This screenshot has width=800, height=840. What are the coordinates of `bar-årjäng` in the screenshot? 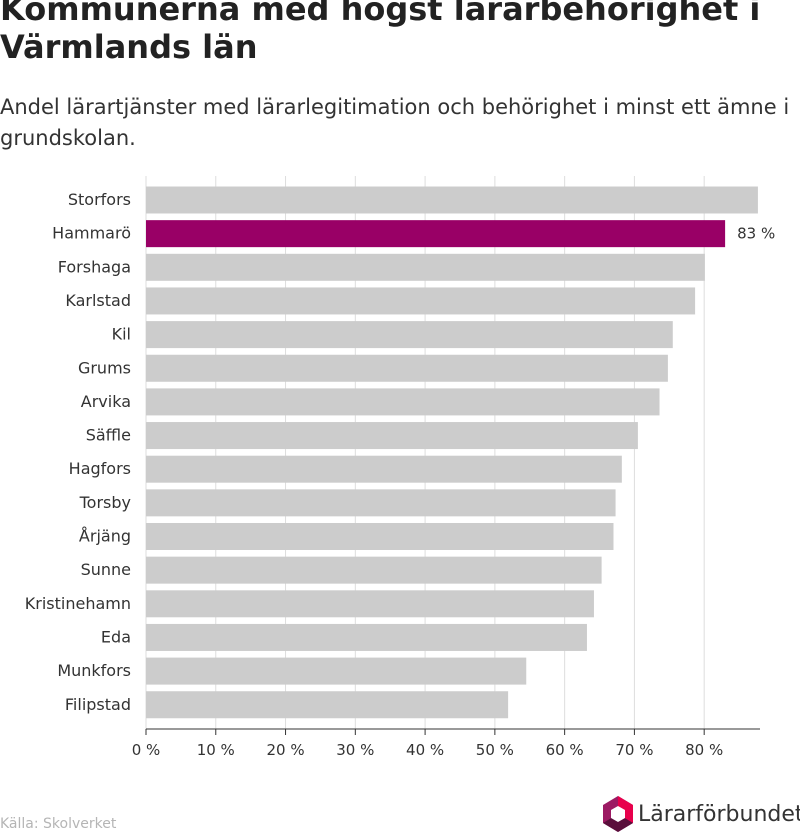 It's located at (380, 536).